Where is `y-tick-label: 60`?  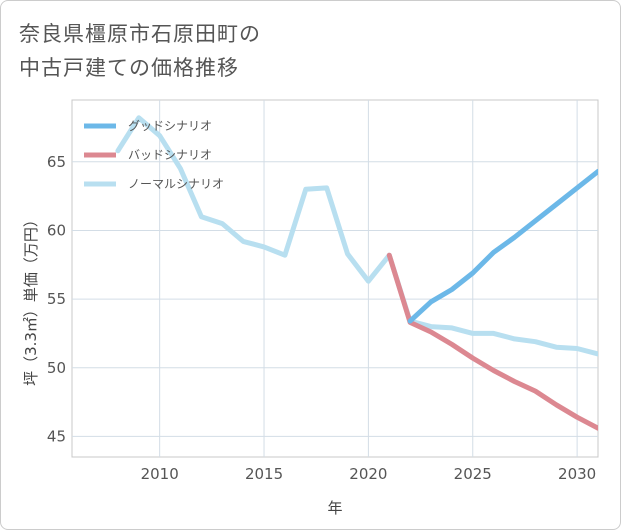
y-tick-label: 60 is located at coordinates (56, 230).